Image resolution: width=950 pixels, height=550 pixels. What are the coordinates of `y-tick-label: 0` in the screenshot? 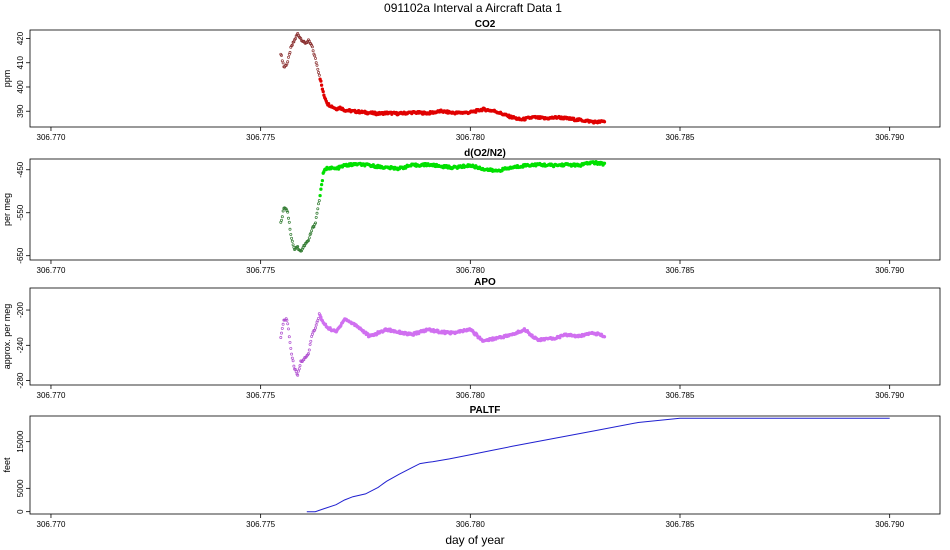 It's located at (20, 511).